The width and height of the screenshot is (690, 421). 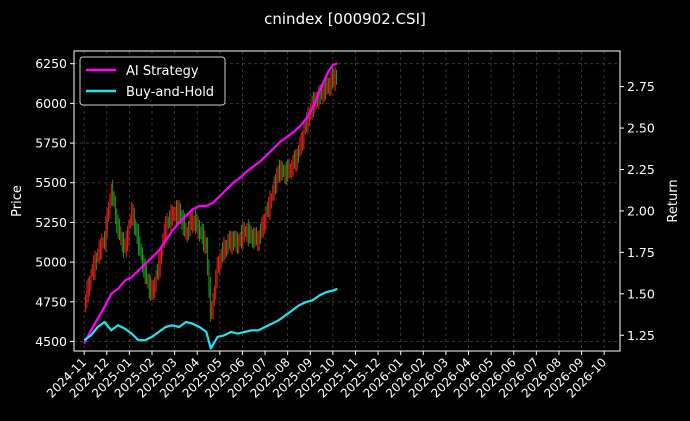 What do you see at coordinates (673, 200) in the screenshot?
I see `right-axis-label: Return` at bounding box center [673, 200].